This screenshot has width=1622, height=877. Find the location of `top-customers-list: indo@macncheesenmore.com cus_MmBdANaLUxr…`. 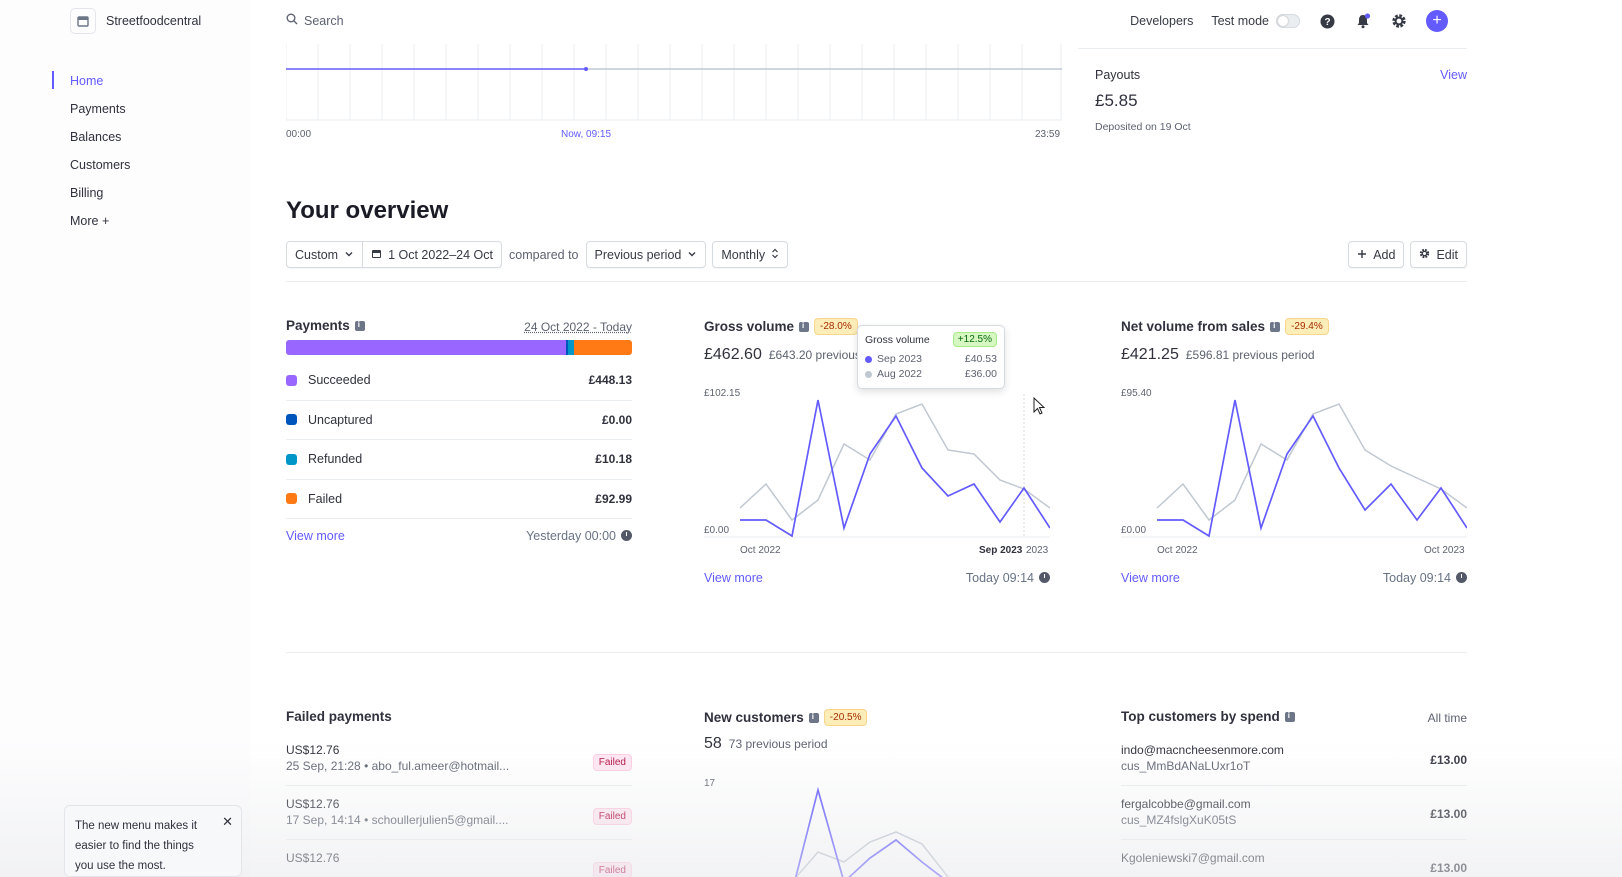

top-customers-list: indo@macncheesenmore.com cus_MmBdANaLUxr… is located at coordinates (1294, 804).